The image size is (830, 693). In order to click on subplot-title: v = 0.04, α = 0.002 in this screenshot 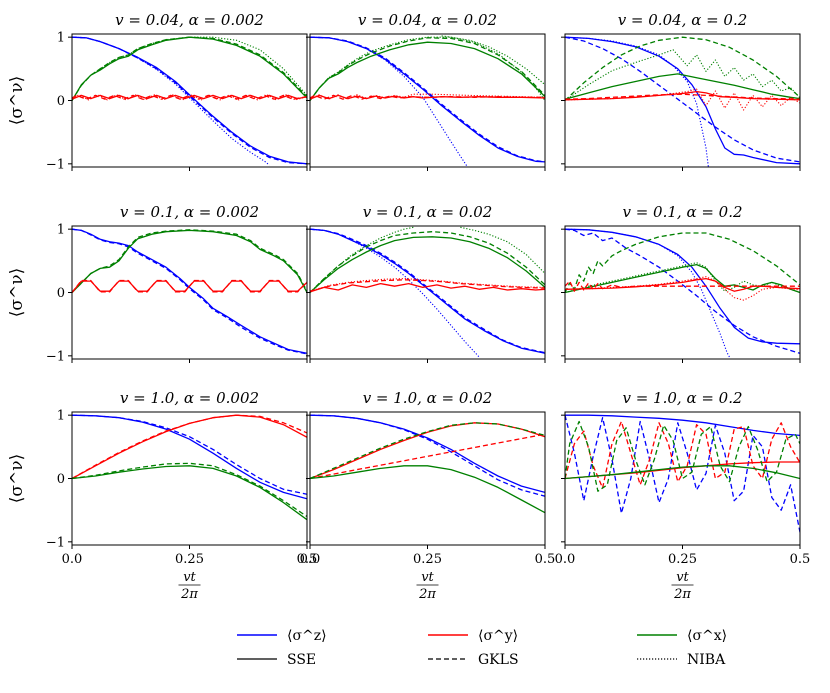, I will do `click(189, 20)`.